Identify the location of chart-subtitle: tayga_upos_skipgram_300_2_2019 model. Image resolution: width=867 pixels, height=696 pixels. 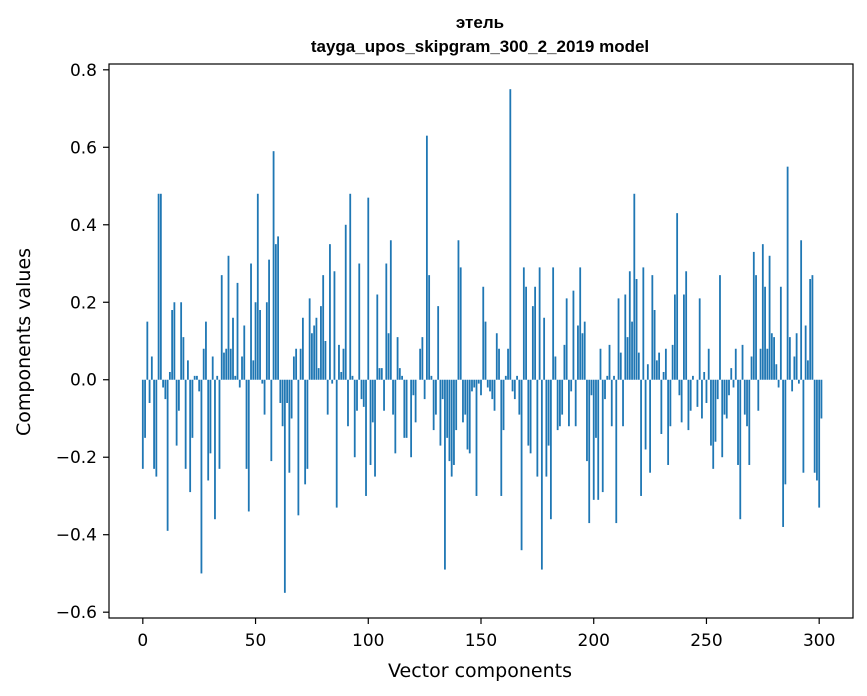
(480, 46).